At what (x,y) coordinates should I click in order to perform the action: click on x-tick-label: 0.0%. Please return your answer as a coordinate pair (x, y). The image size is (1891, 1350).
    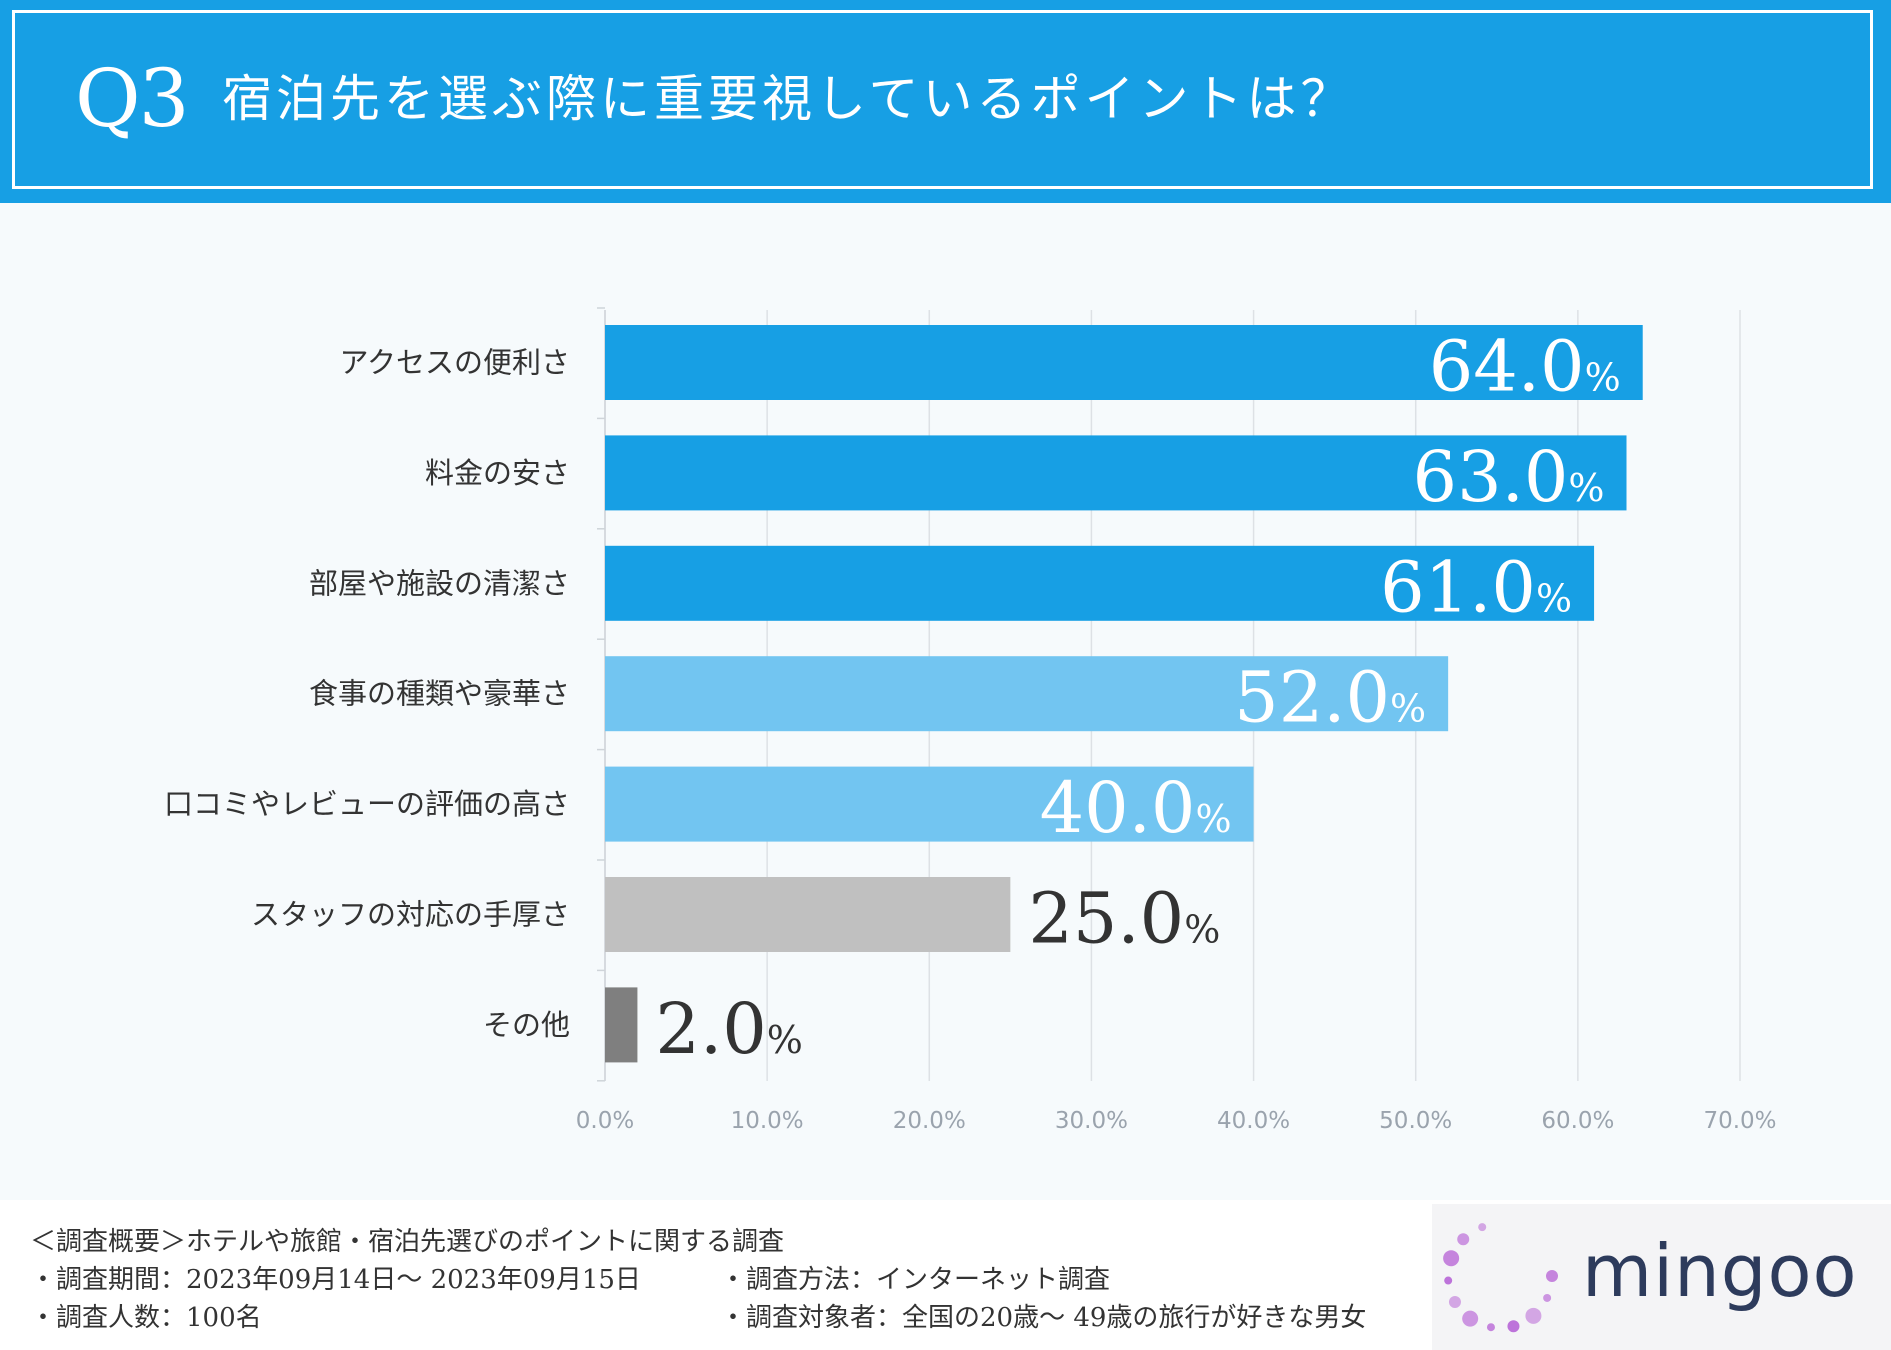
    Looking at the image, I should click on (605, 1121).